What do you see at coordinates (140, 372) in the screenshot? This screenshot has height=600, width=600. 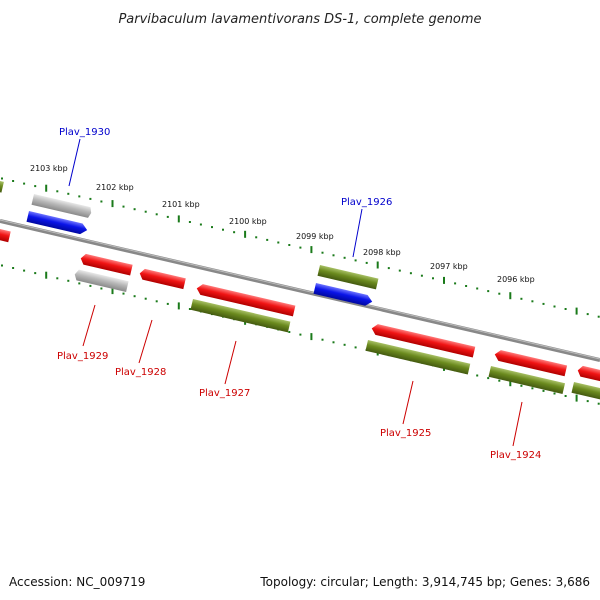 I see `gene-label-plav-1928: Plav_1928` at bounding box center [140, 372].